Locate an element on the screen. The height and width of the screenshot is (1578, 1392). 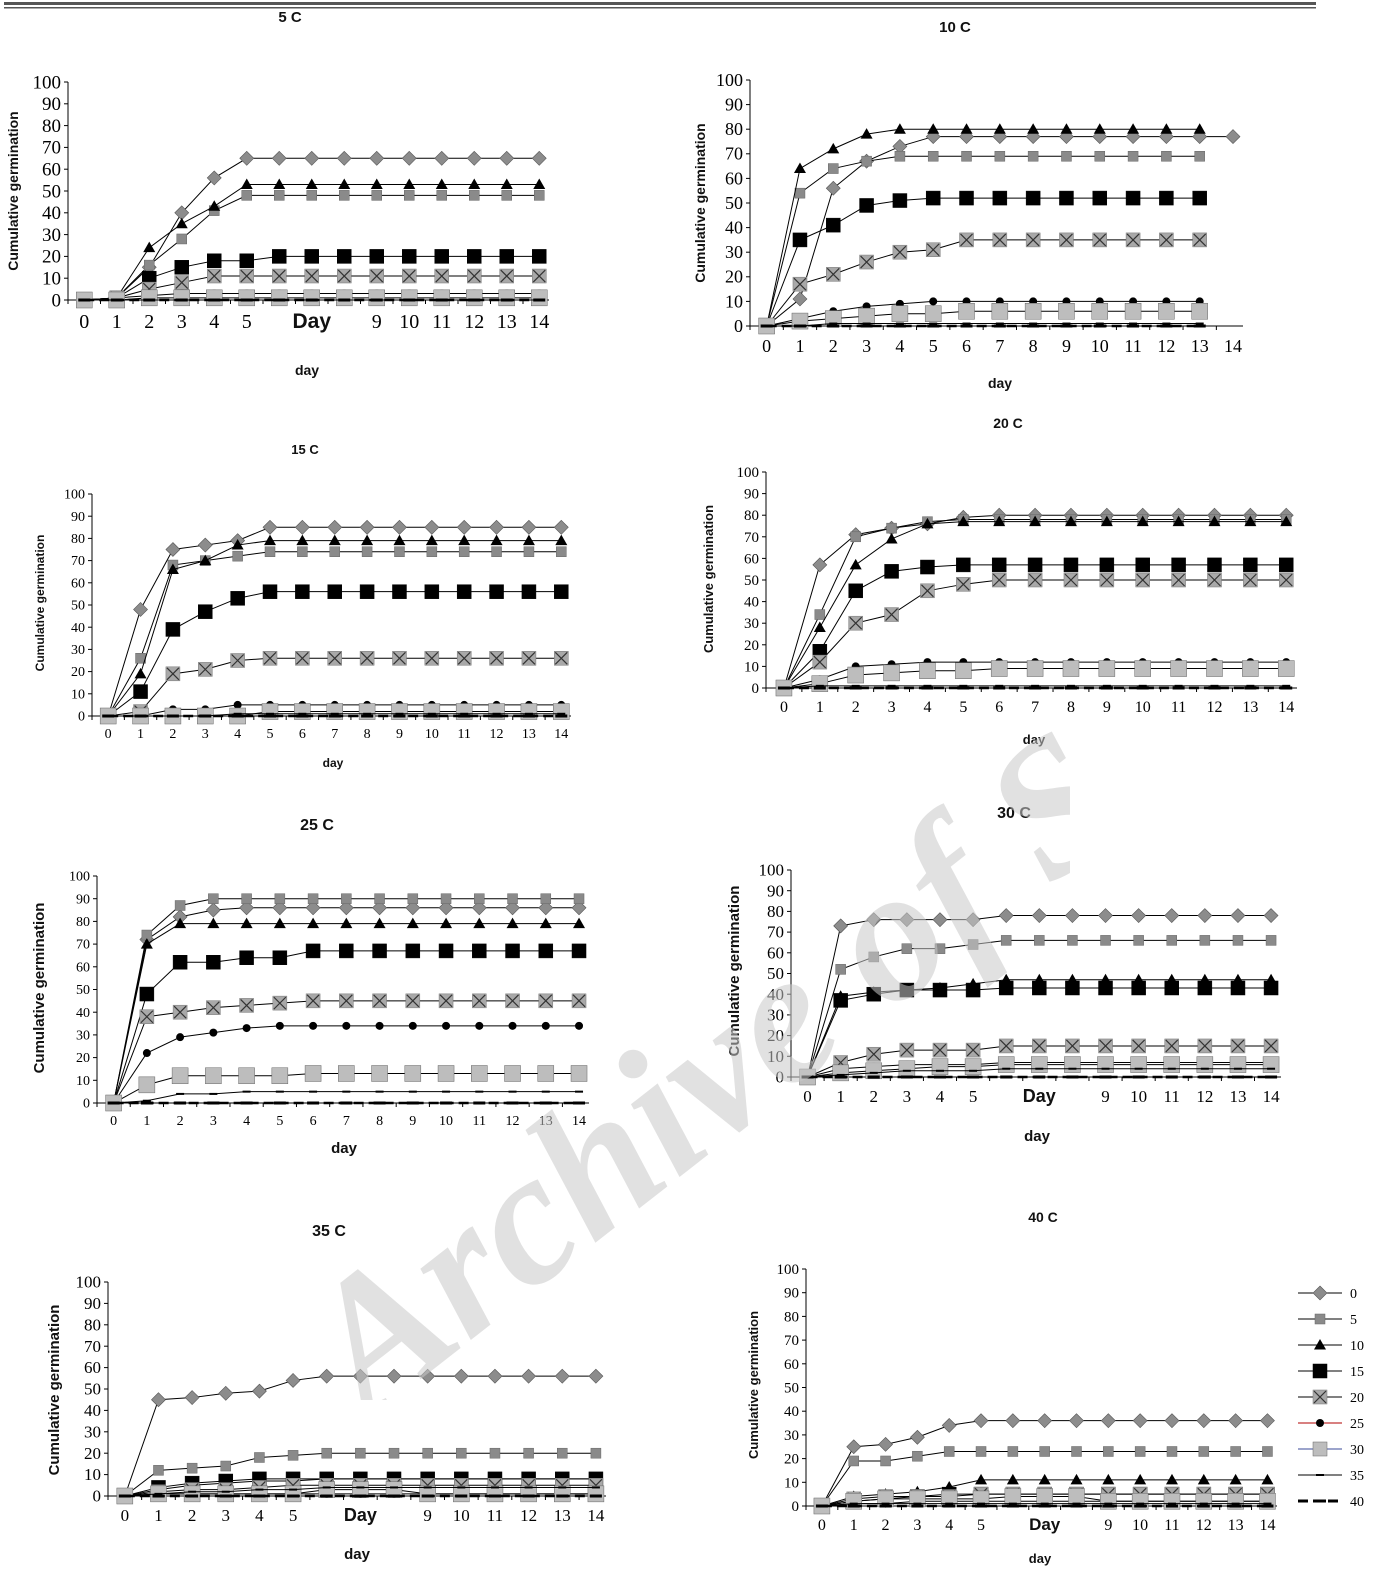
y-tick-label: 20 is located at coordinates (51, 257).